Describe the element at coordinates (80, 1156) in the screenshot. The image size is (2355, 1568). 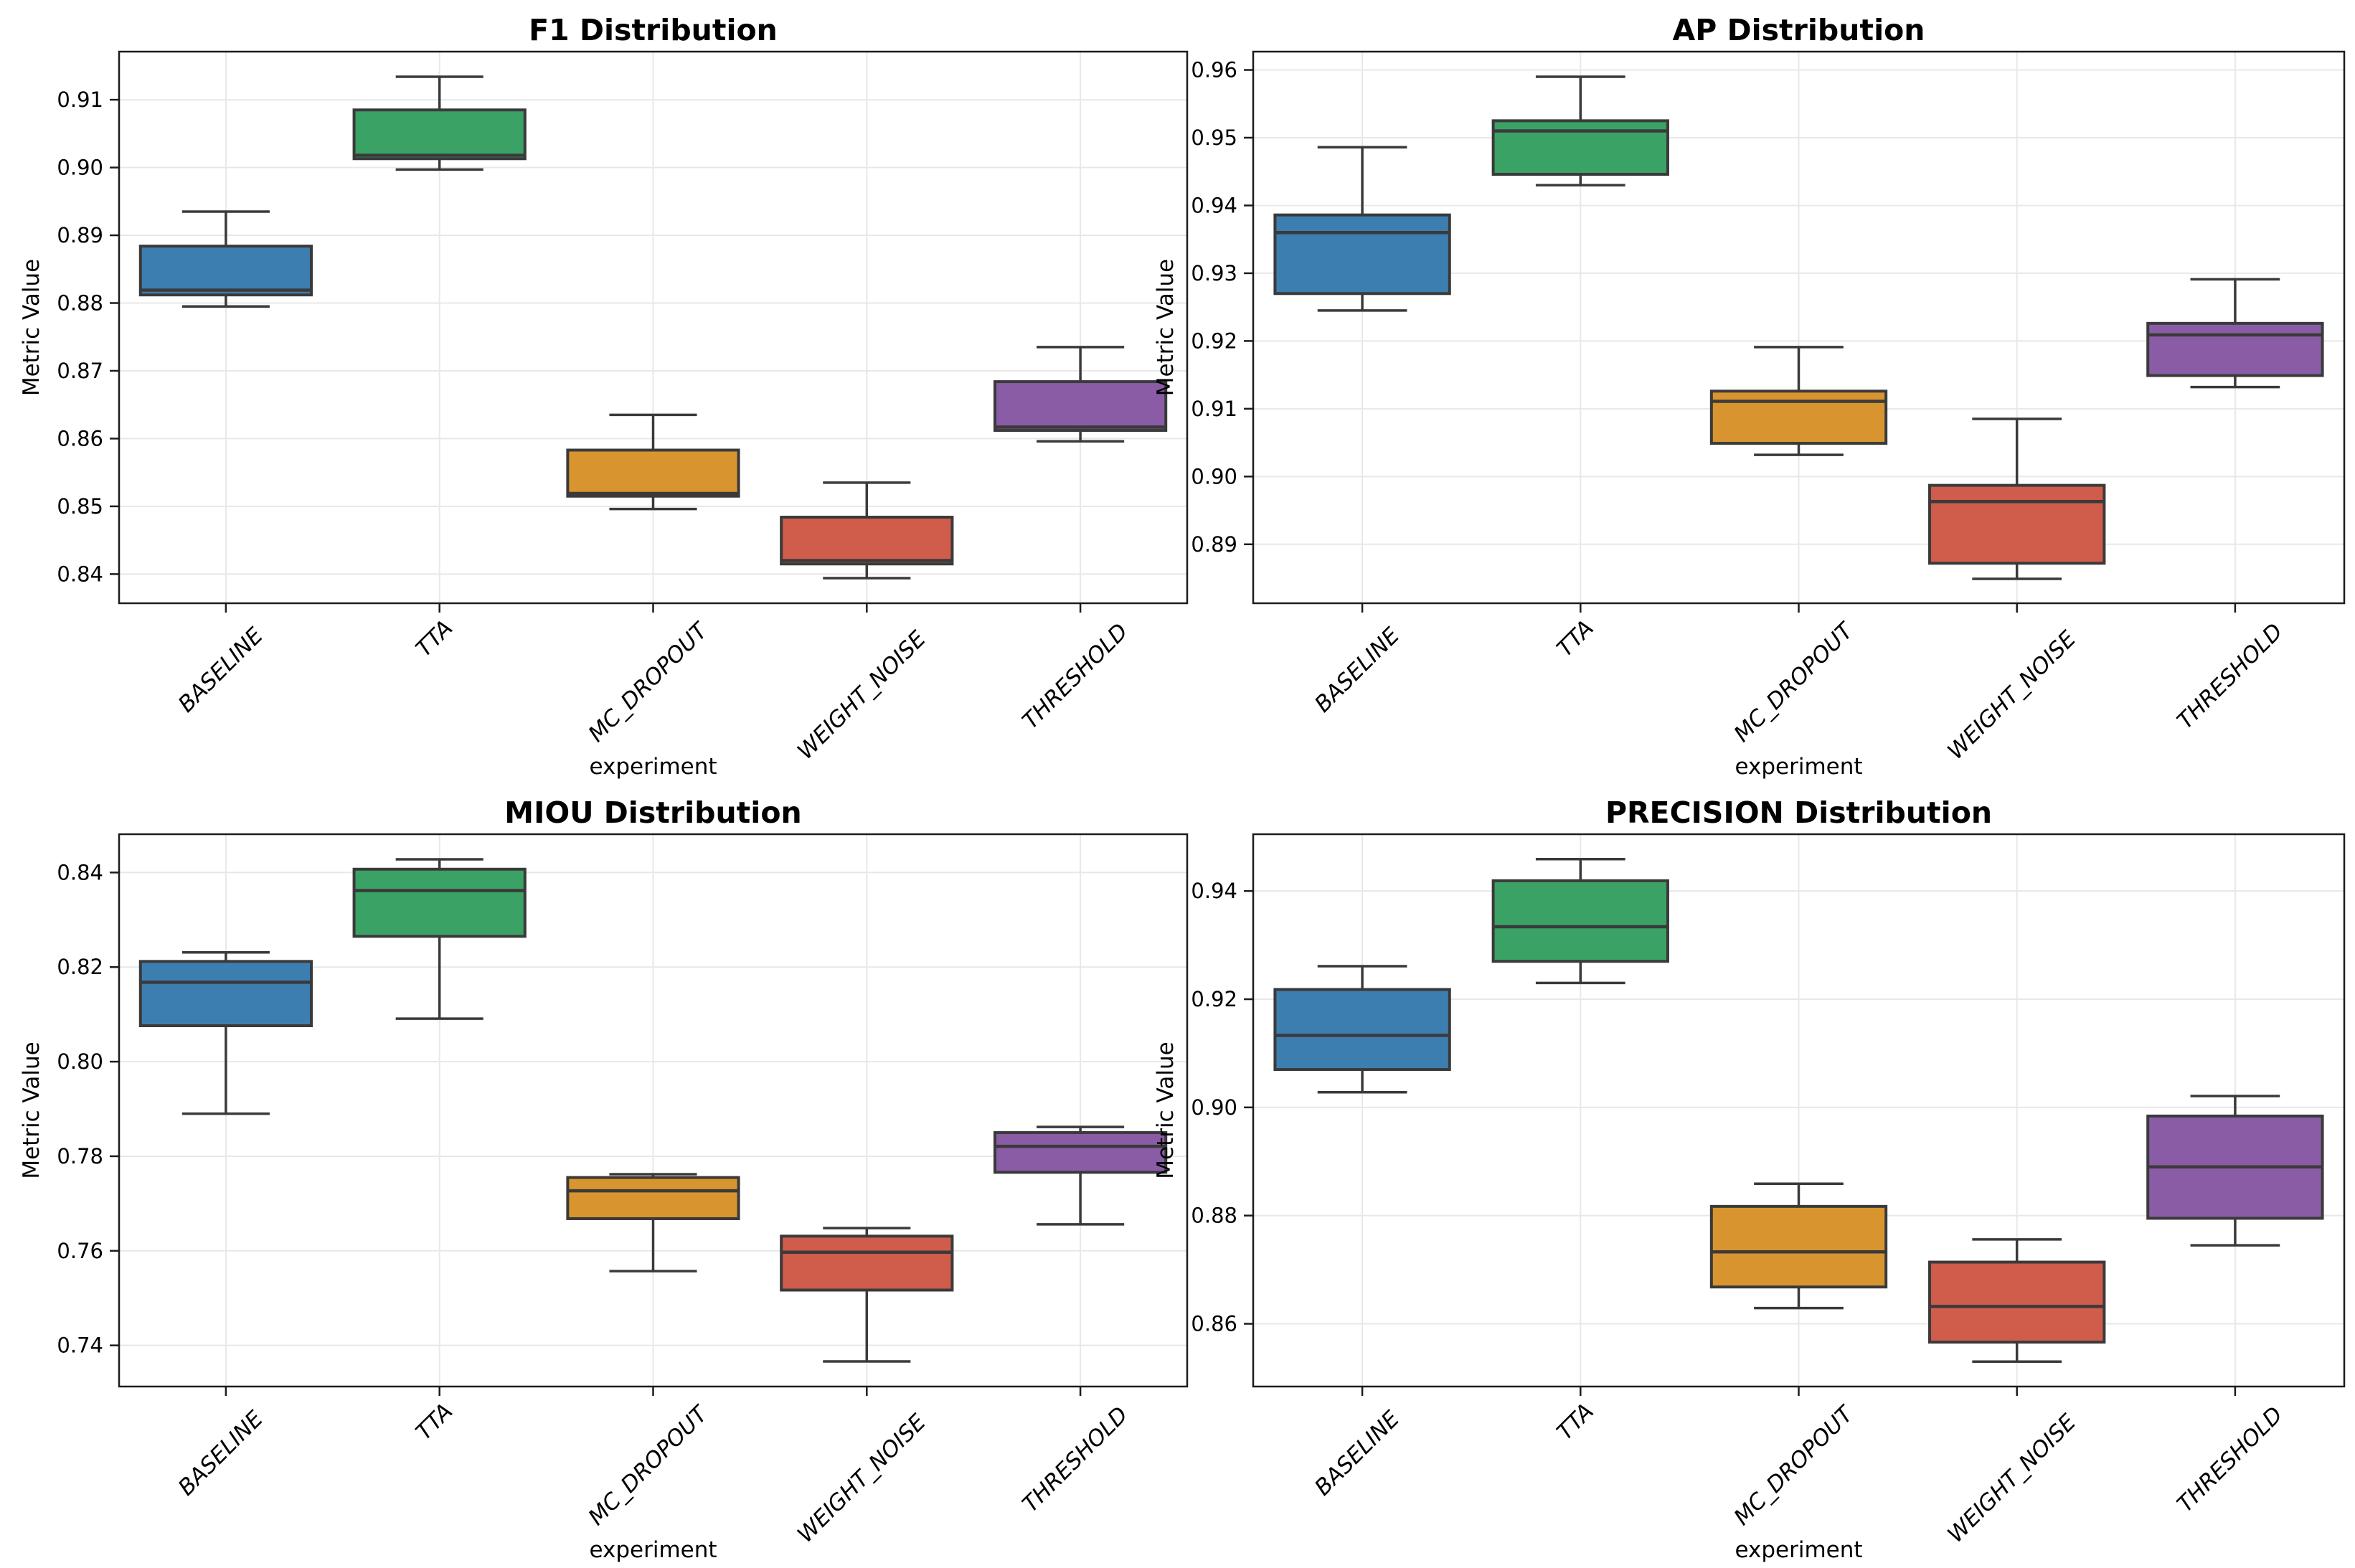
I see `y-tick-label: 0.78` at that location.